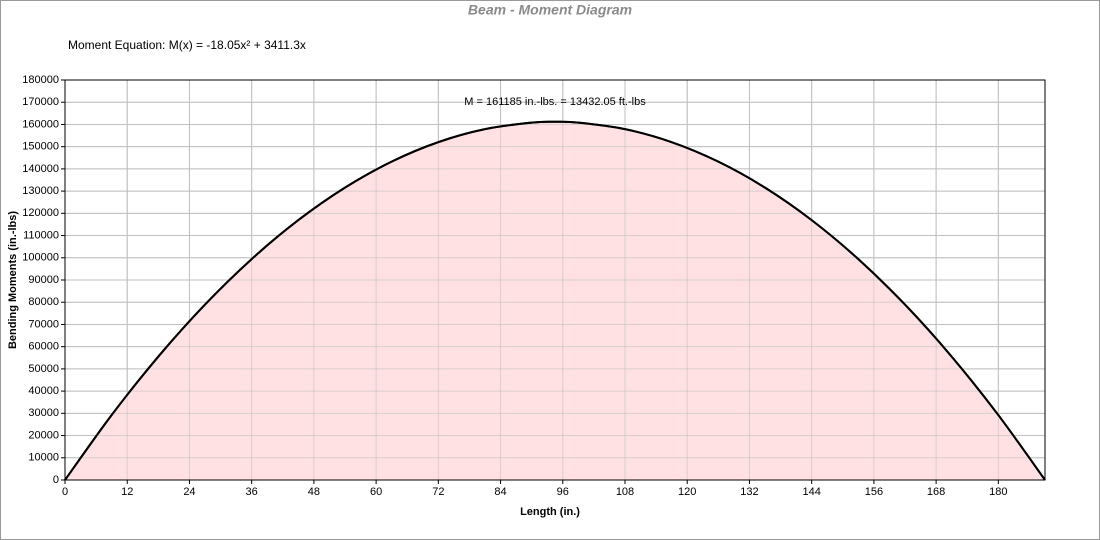 The image size is (1100, 540). Describe the element at coordinates (43, 347) in the screenshot. I see `y-tick-label: 60000` at that location.